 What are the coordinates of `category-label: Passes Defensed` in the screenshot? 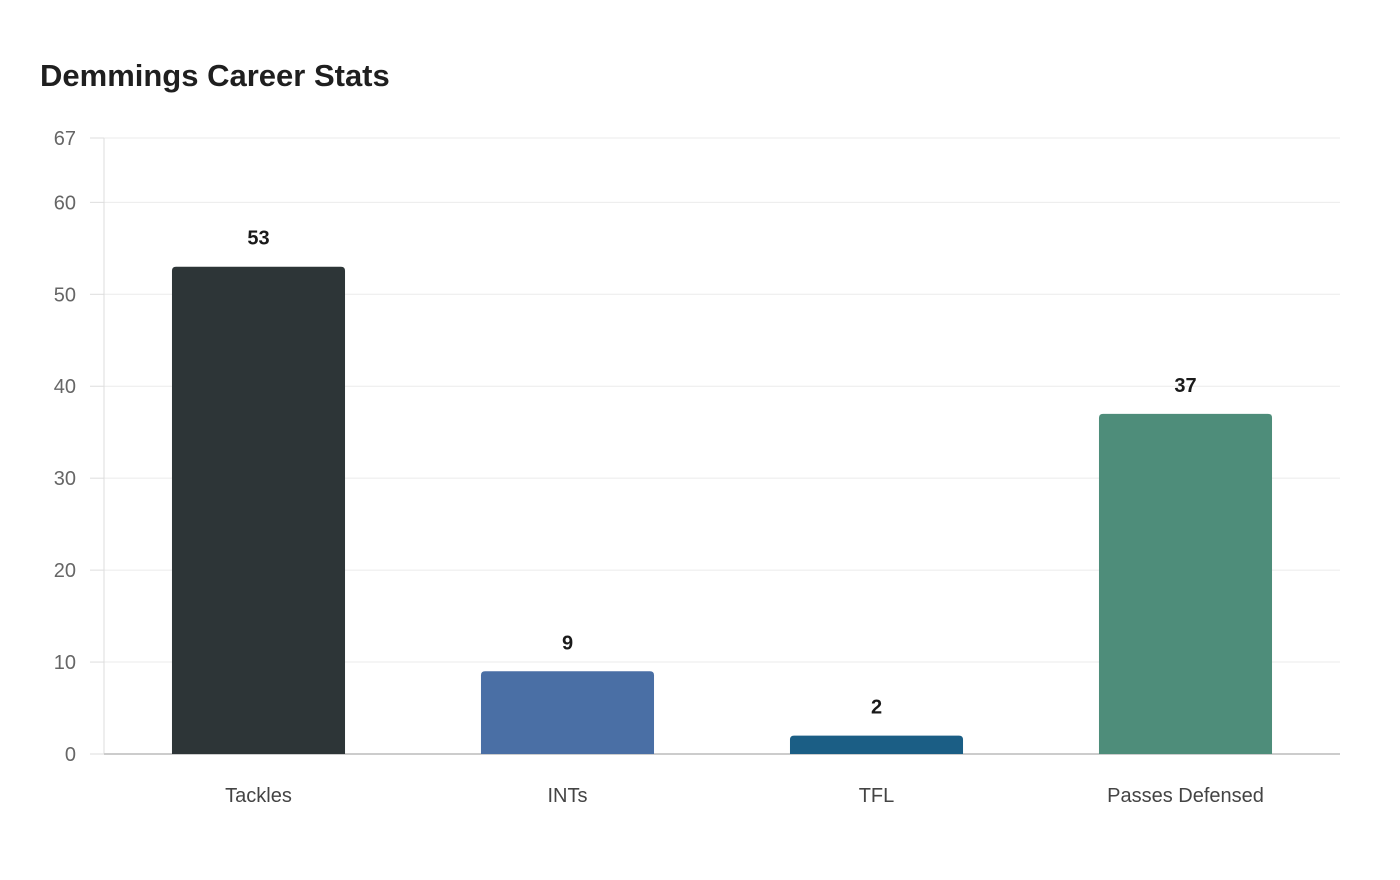 It's located at (1185, 796).